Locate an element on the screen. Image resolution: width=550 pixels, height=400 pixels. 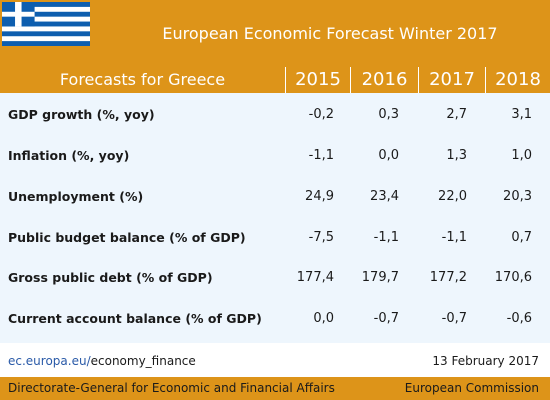
cell-value: 177,2 is located at coordinates (448, 277).